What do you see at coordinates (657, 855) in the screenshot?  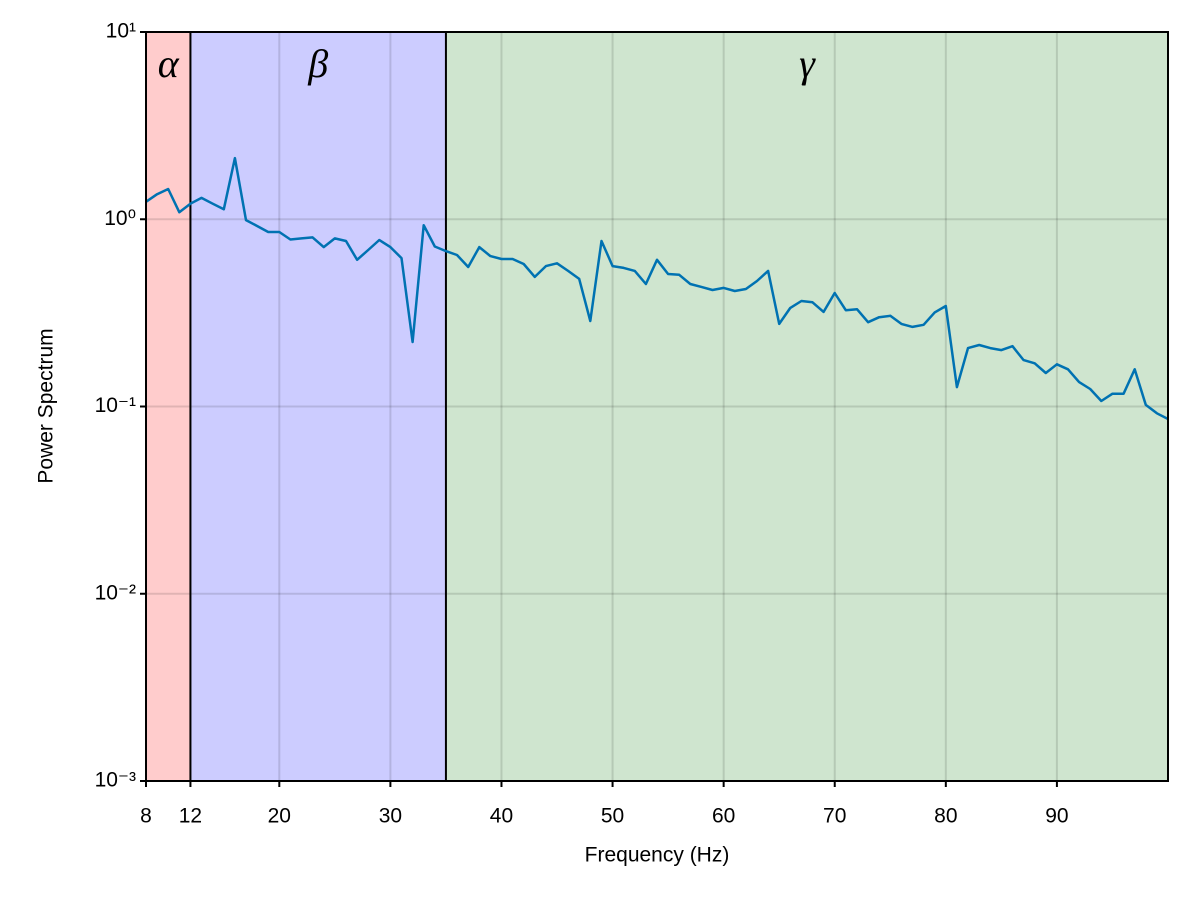 I see `x-axis-label: Frequency (Hz)` at bounding box center [657, 855].